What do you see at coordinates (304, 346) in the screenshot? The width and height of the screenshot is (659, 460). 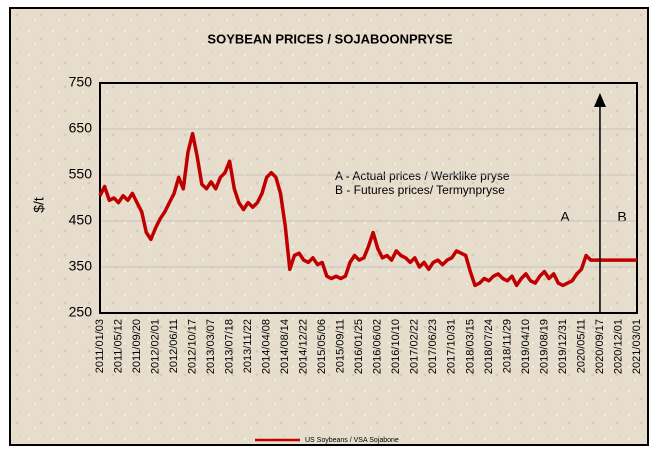 I see `x-tick-label: 2014/12/22` at bounding box center [304, 346].